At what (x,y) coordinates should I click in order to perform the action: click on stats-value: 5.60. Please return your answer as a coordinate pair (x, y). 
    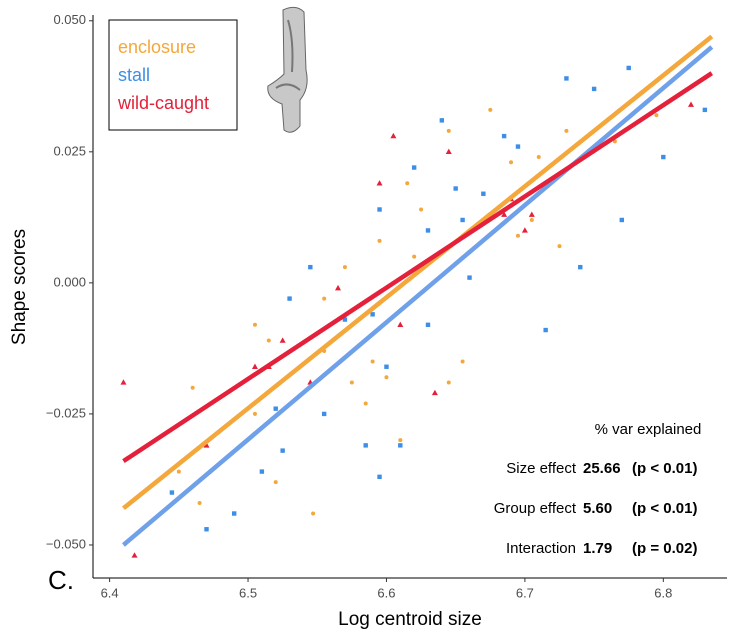
    Looking at the image, I should click on (597, 508).